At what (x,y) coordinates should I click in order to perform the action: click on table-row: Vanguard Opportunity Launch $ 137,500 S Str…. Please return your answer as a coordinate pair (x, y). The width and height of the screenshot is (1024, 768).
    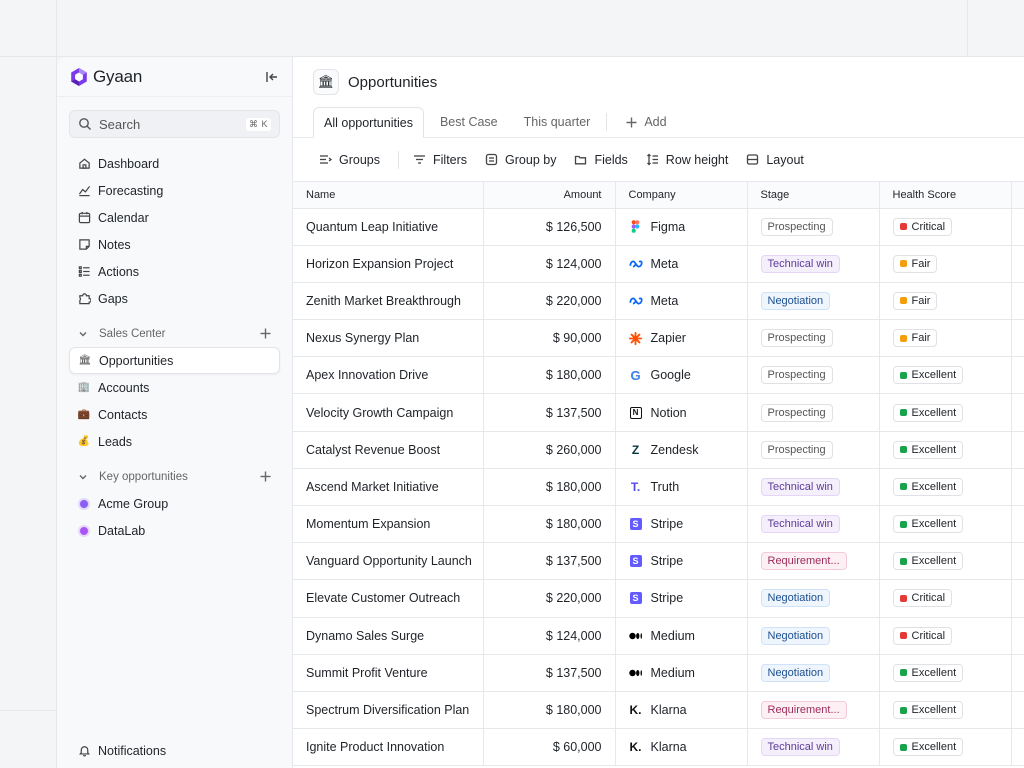
    Looking at the image, I should click on (658, 561).